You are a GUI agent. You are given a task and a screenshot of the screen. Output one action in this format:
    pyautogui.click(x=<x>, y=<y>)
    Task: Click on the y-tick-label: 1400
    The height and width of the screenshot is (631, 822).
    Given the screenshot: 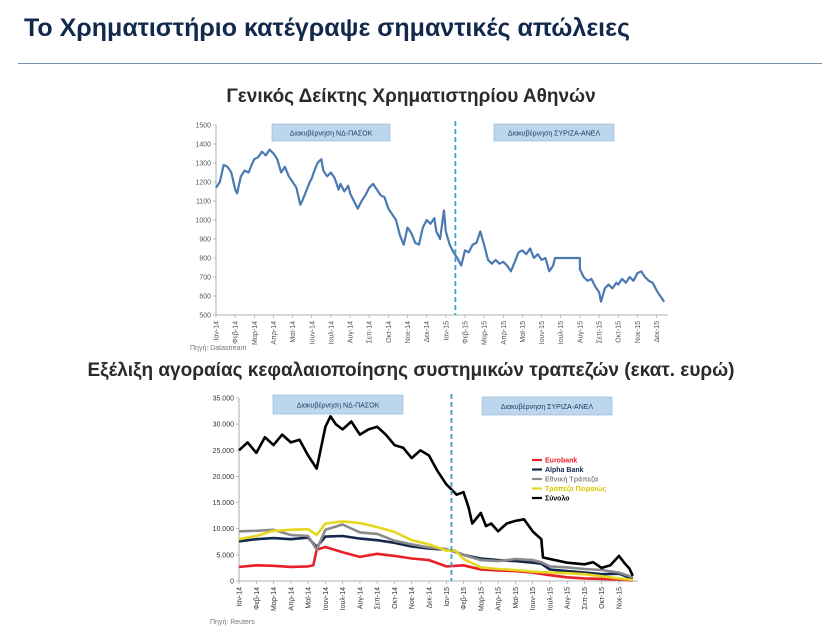 What is the action you would take?
    pyautogui.click(x=203, y=145)
    